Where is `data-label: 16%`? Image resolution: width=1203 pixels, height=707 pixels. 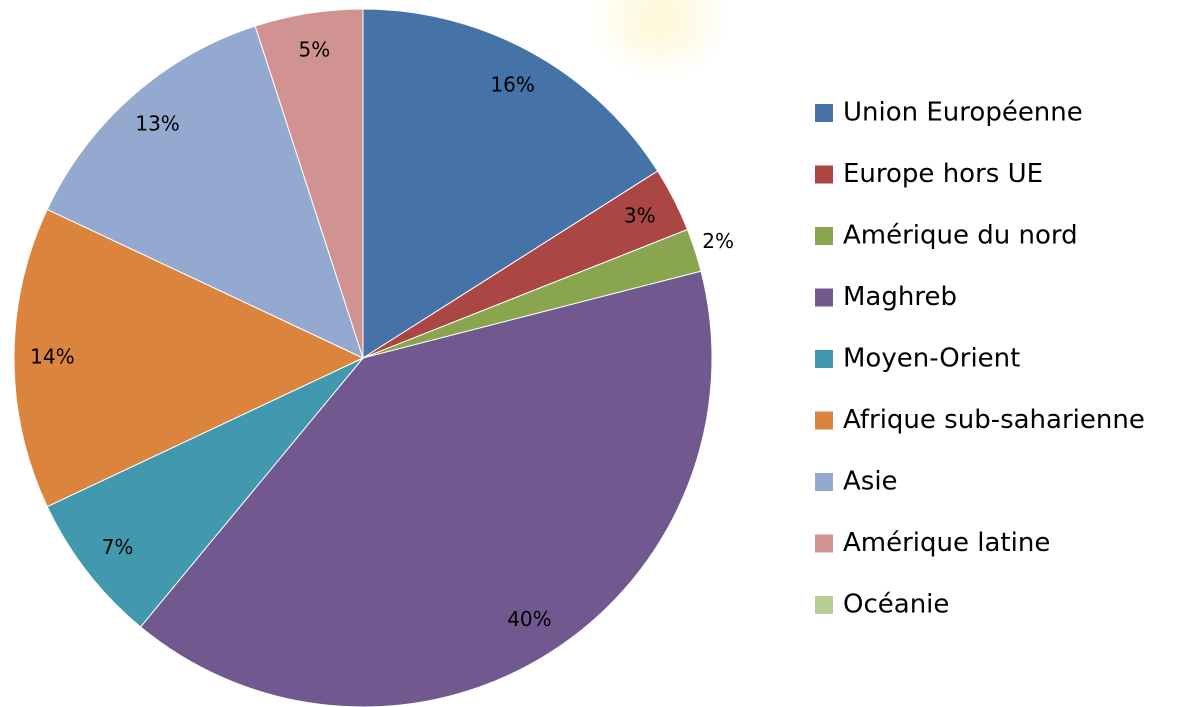 data-label: 16% is located at coordinates (512, 84).